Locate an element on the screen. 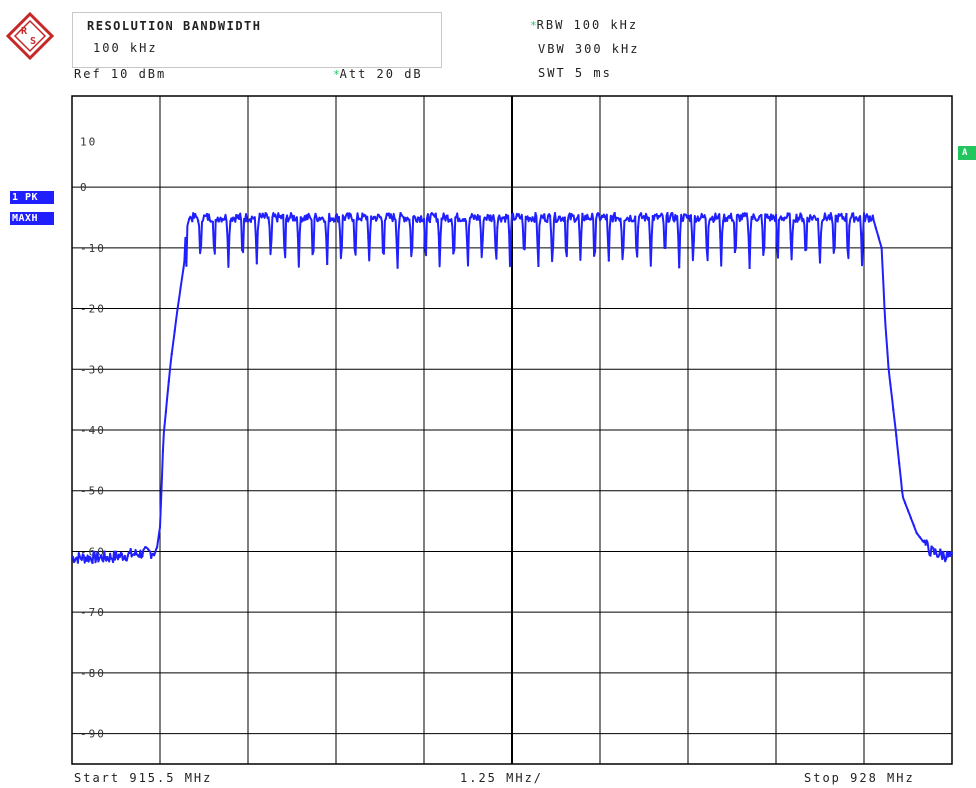 This screenshot has width=976, height=788. y-tick-labels: 100-10-20-30-40-50-60-70-80-90 is located at coordinates (93, 438).